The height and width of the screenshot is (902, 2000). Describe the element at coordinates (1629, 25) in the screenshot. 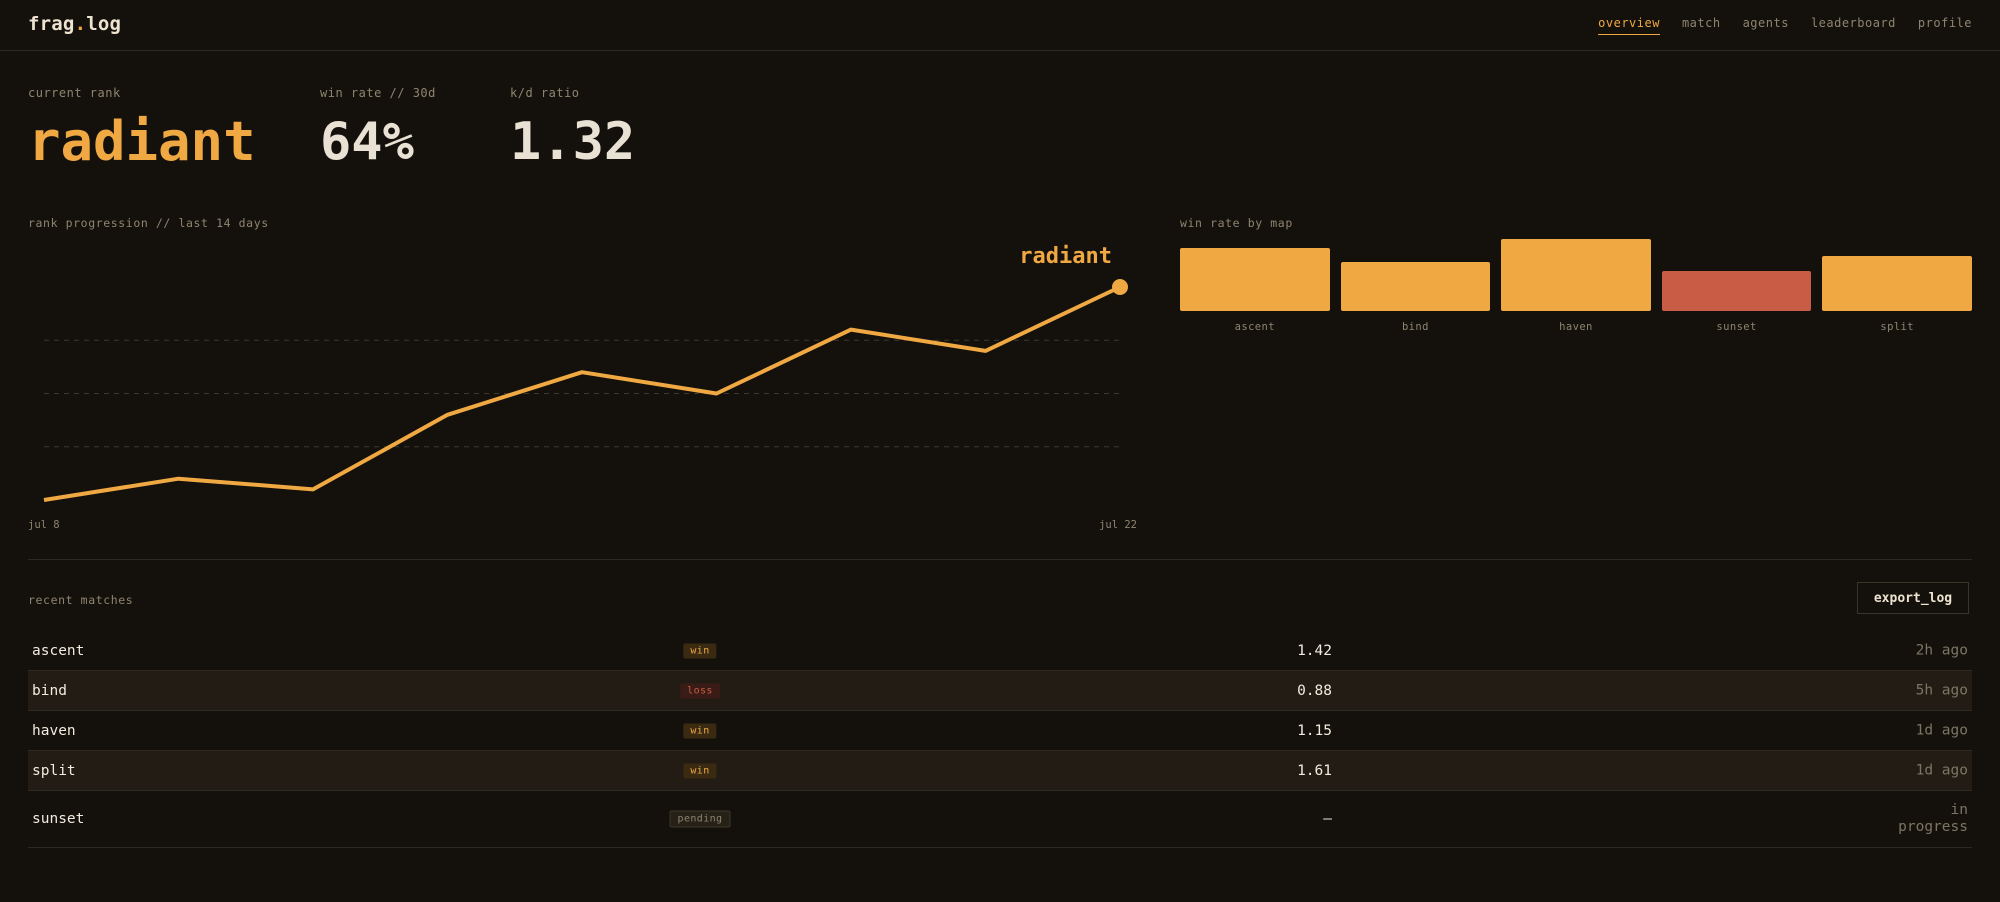

I see `nav-overview: overview` at that location.